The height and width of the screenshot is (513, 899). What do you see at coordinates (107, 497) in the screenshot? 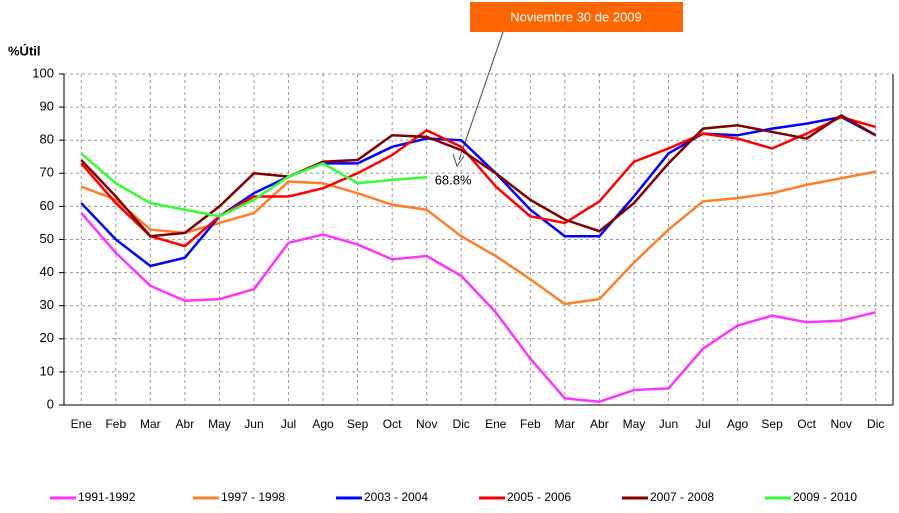
I see `legend-label: 1991-1992` at bounding box center [107, 497].